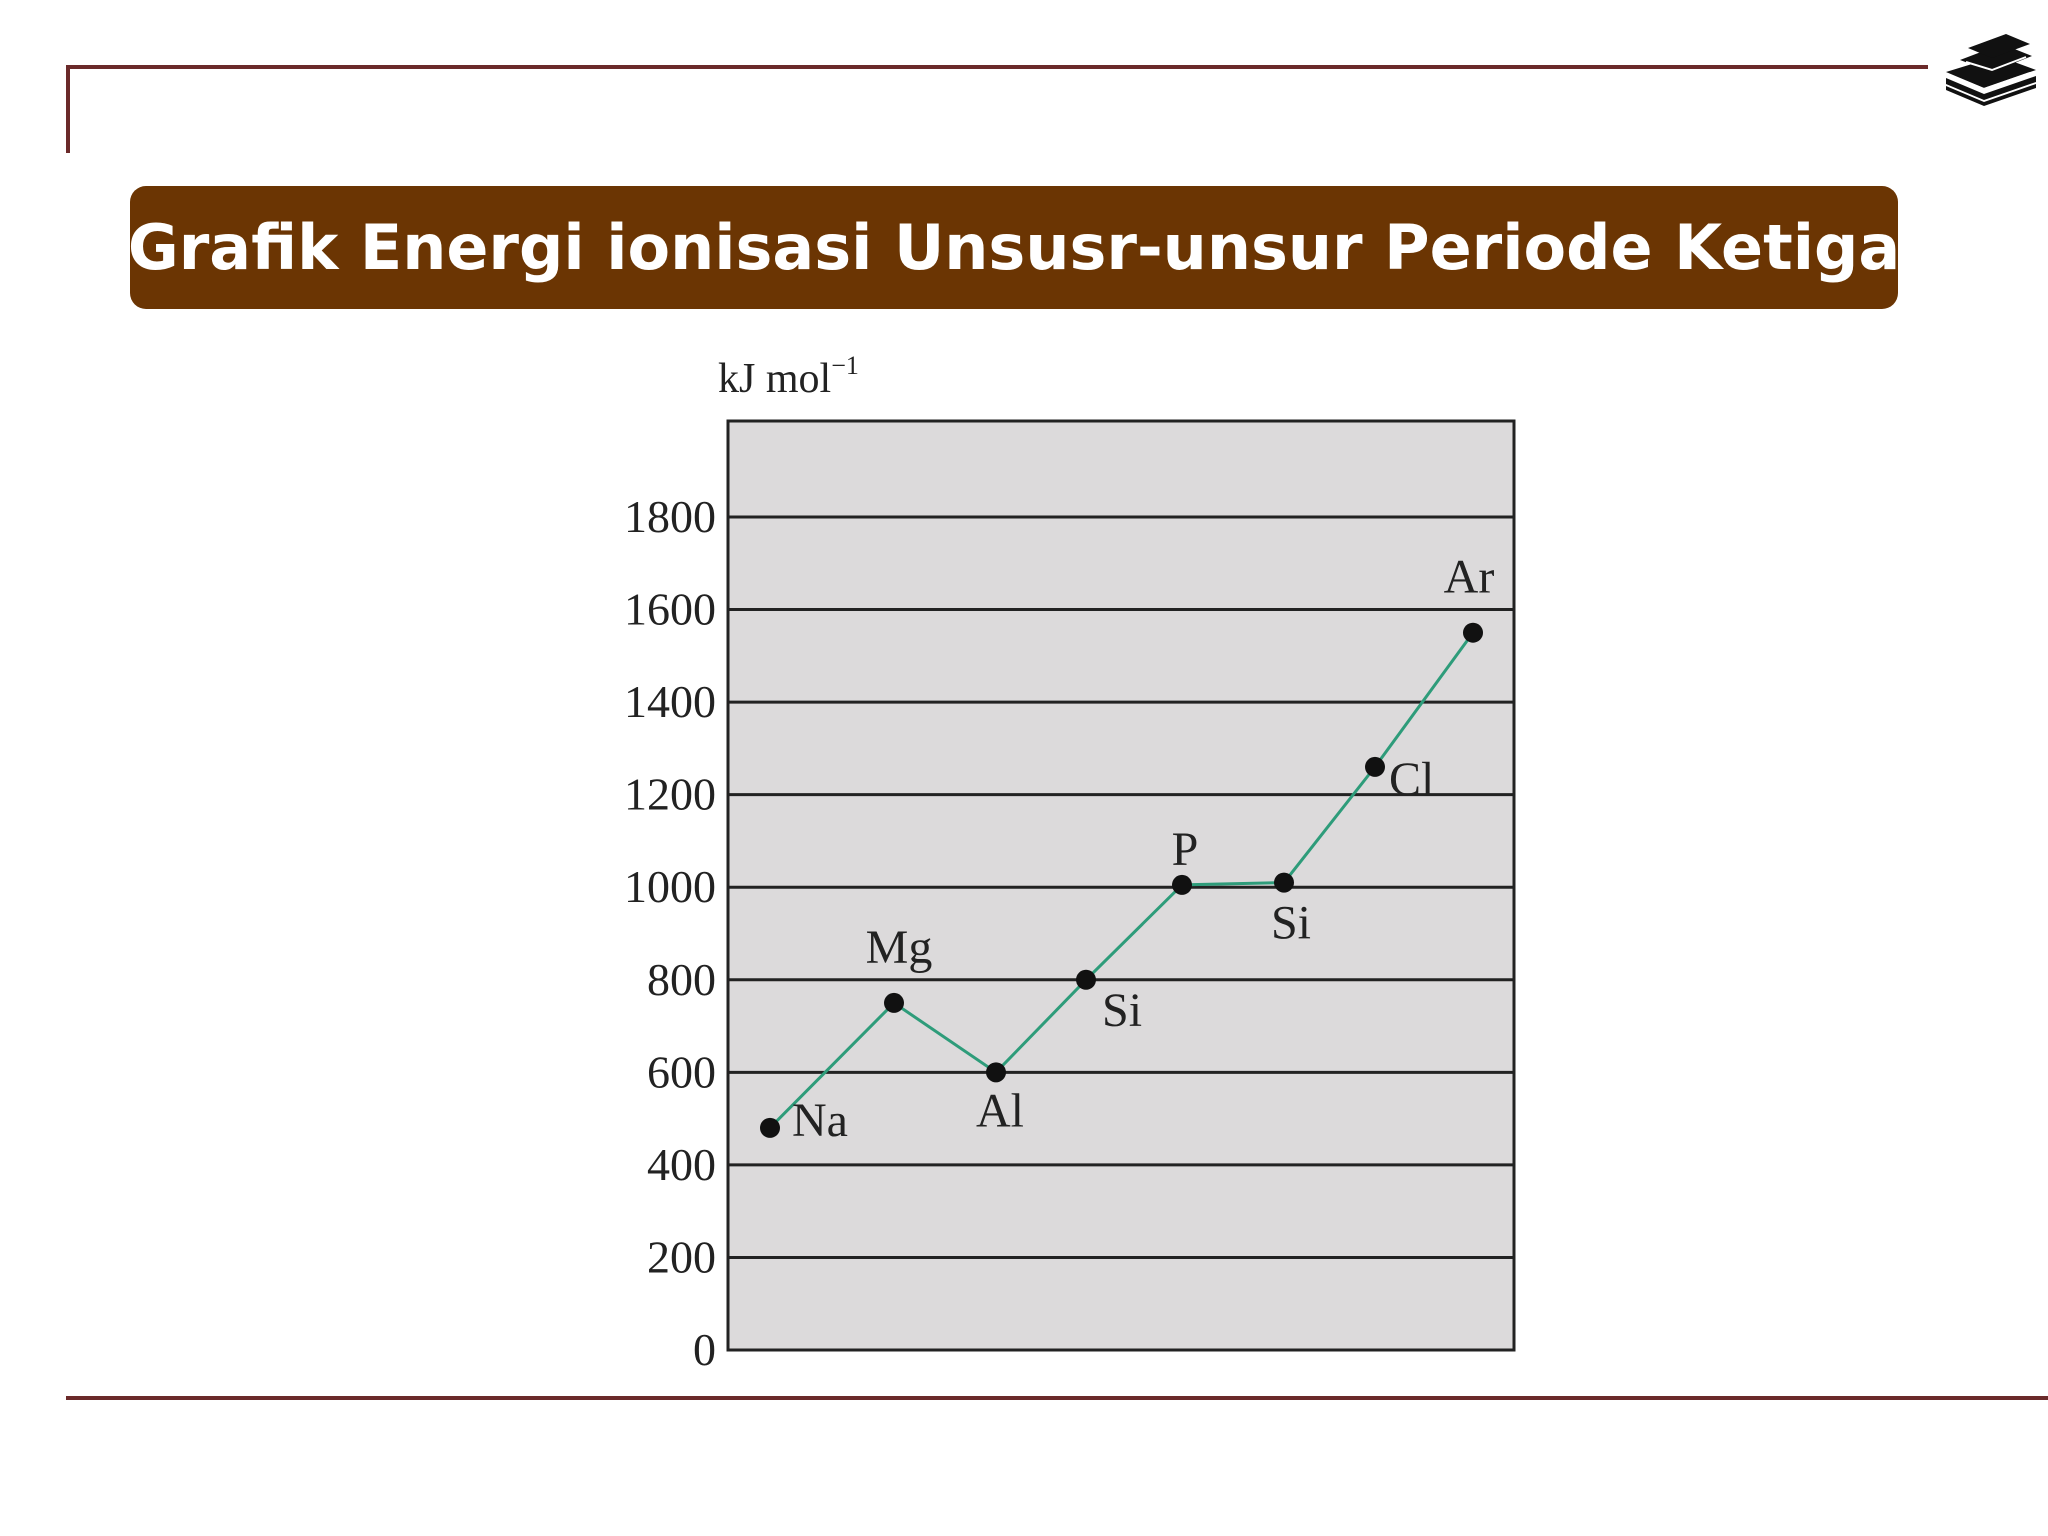  Describe the element at coordinates (1991, 70) in the screenshot. I see `stacked-books-icon` at that location.